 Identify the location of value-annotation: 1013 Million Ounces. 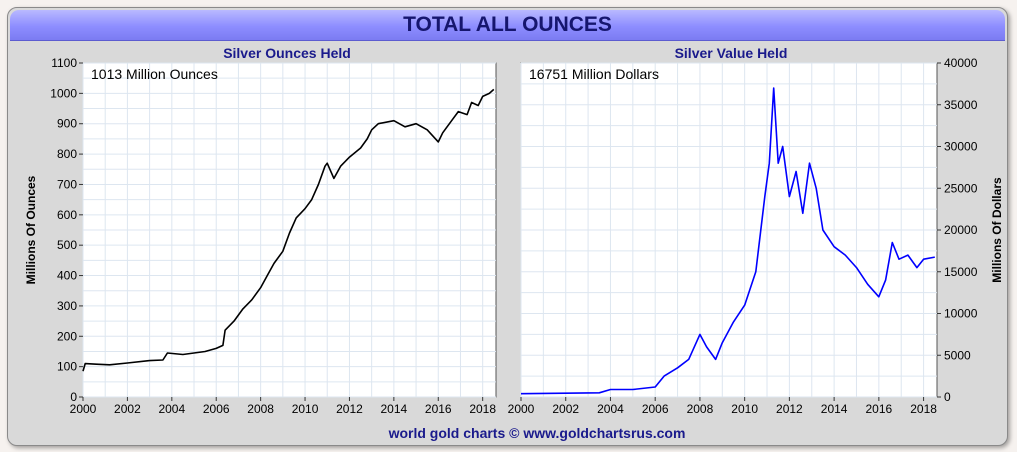
(154, 74).